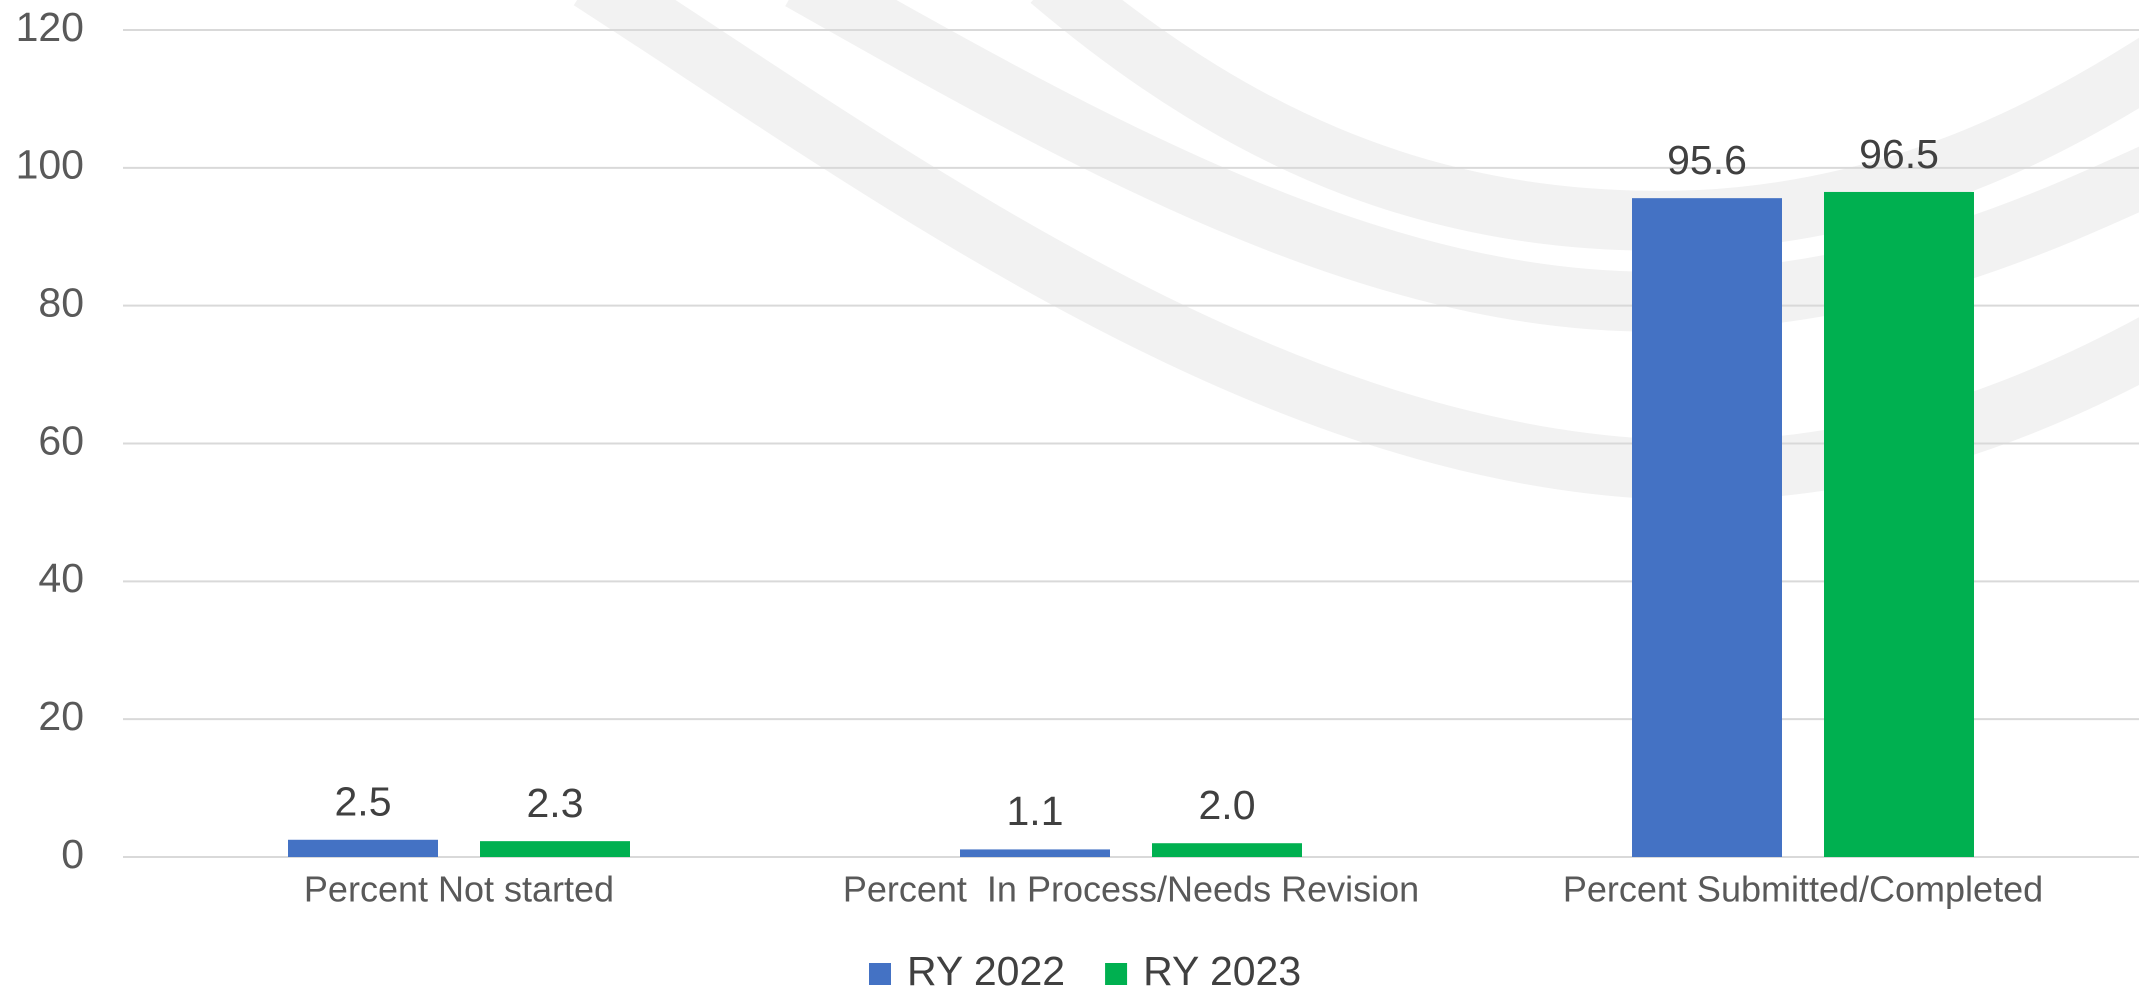 The height and width of the screenshot is (994, 2139). Describe the element at coordinates (459, 889) in the screenshot. I see `x-tick-label: Percent Not started` at that location.